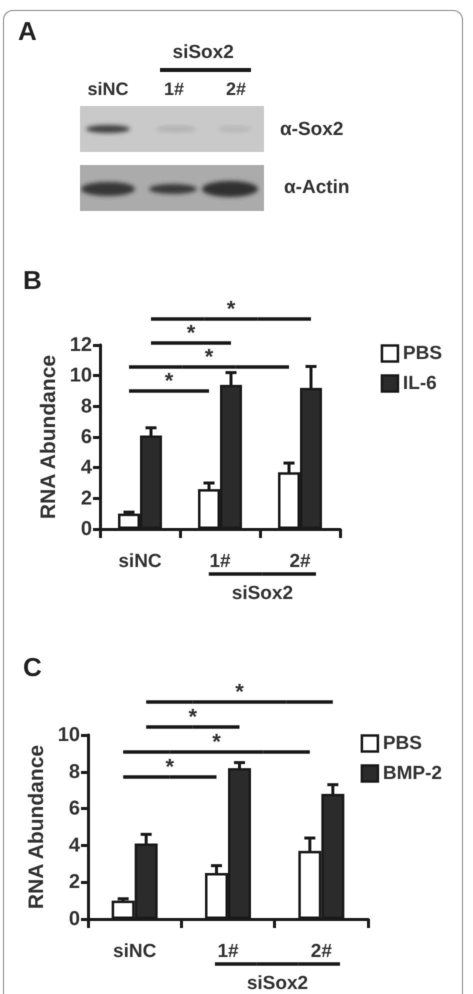 The height and width of the screenshot is (994, 473). What do you see at coordinates (236, 89) in the screenshot?
I see `text: 2#` at bounding box center [236, 89].